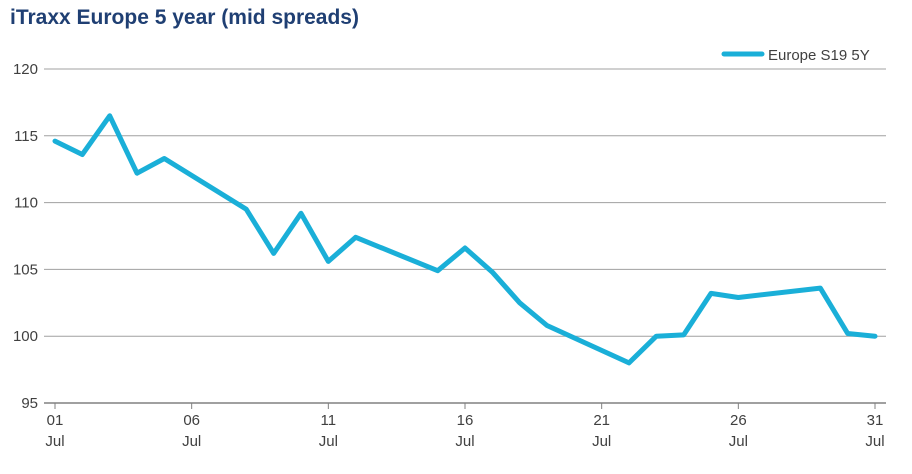  What do you see at coordinates (819, 55) in the screenshot?
I see `legend-label: Europe S19 5Y` at bounding box center [819, 55].